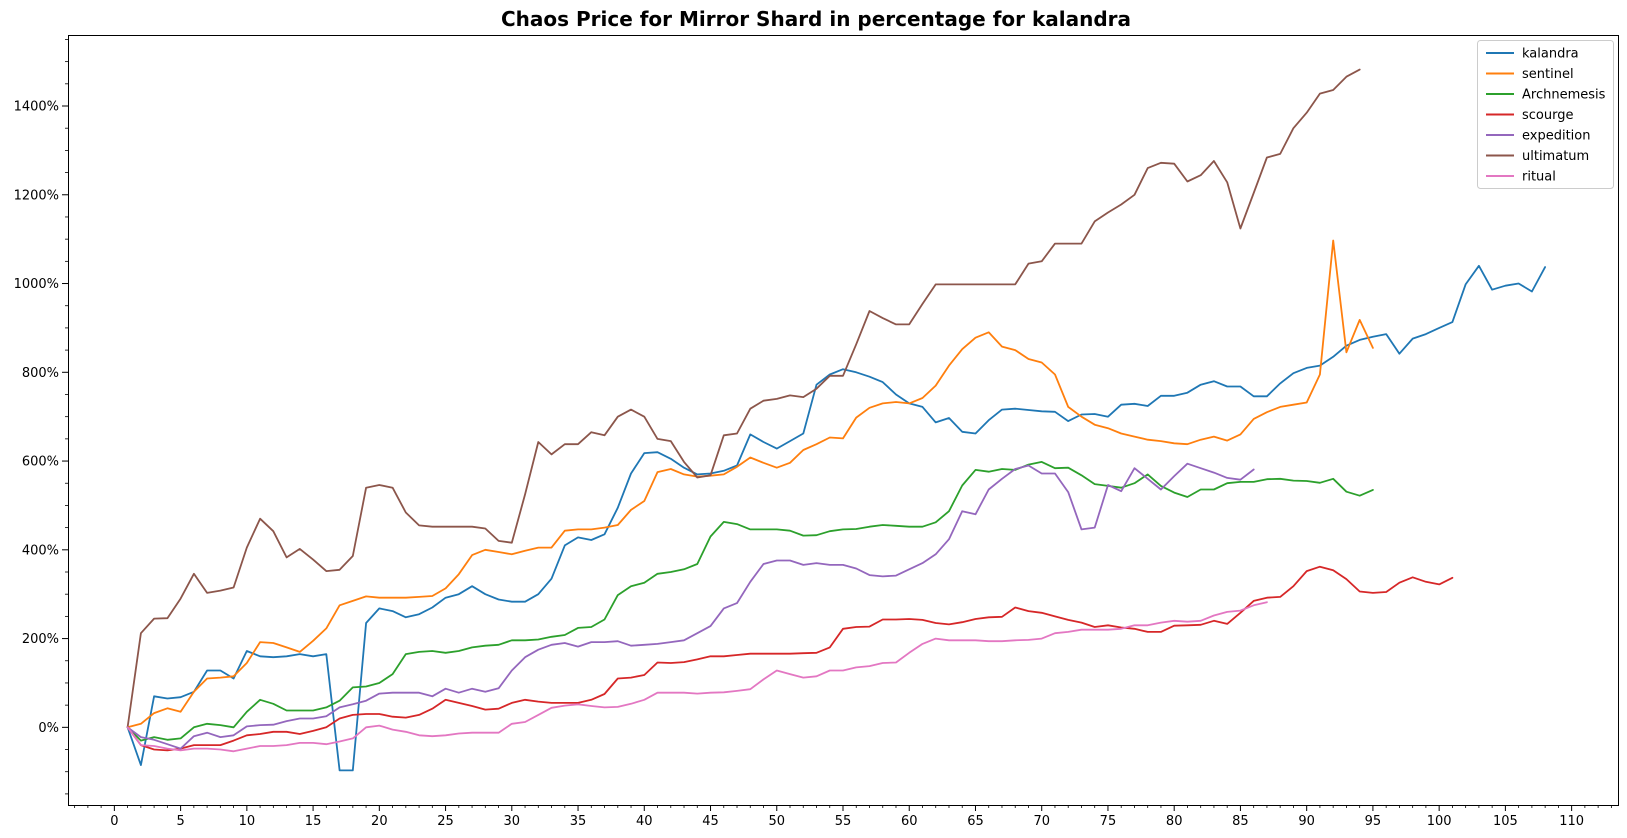  Describe the element at coordinates (1108, 821) in the screenshot. I see `x-tick-label: 75` at that location.